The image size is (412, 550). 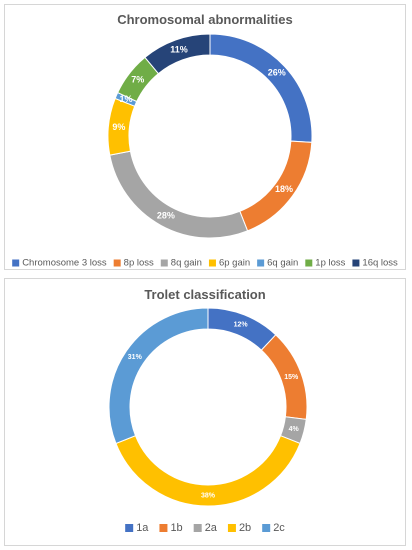 I want to click on legend-label: 6p gain, so click(x=234, y=263).